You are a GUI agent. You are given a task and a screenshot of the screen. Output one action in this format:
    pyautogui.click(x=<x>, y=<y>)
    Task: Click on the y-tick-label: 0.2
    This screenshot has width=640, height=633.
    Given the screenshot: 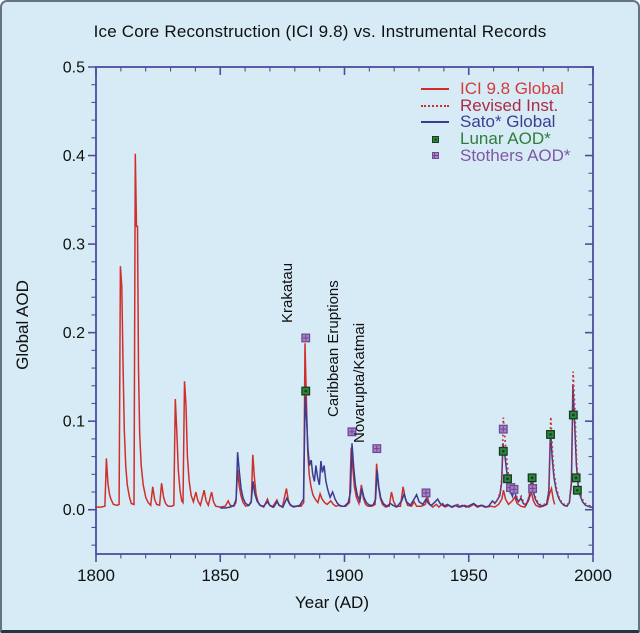 What is the action you would take?
    pyautogui.click(x=74, y=333)
    